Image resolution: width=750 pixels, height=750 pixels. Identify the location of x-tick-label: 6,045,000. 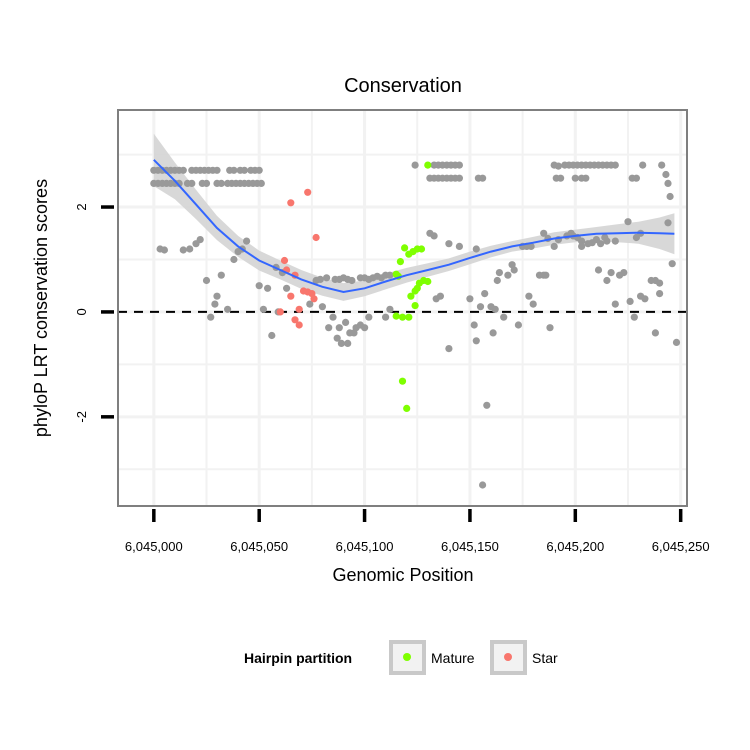
(154, 546).